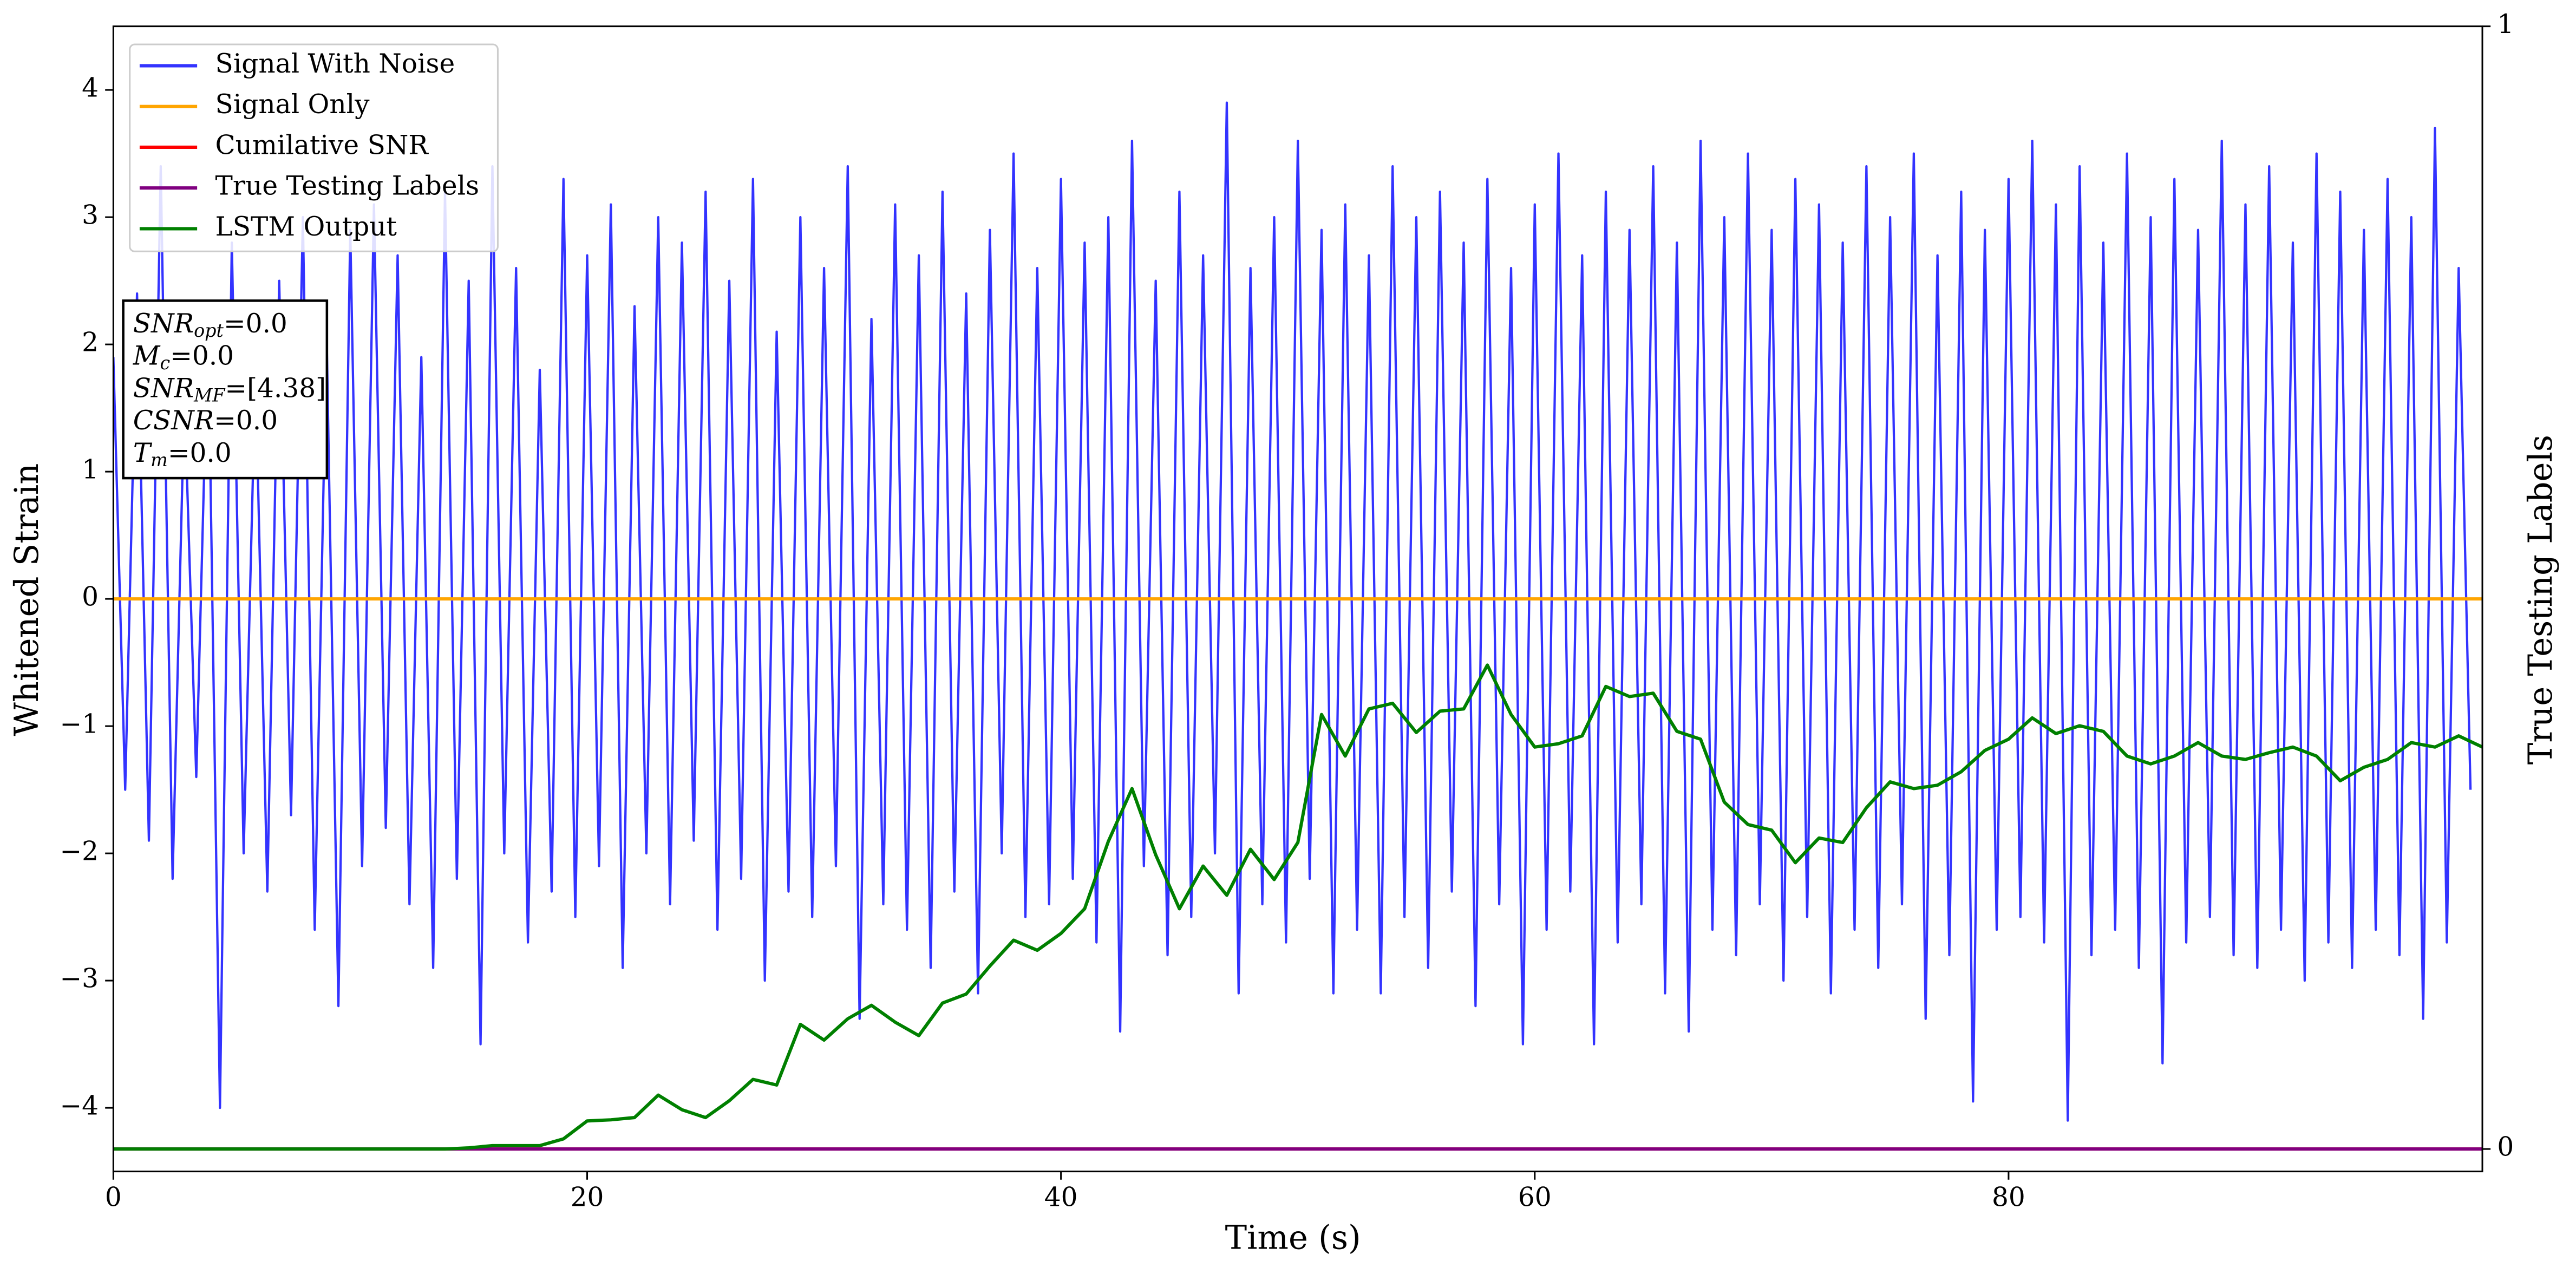 This screenshot has height=1274, width=2576. Describe the element at coordinates (588, 1197) in the screenshot. I see `x-tick-label: 20` at that location.